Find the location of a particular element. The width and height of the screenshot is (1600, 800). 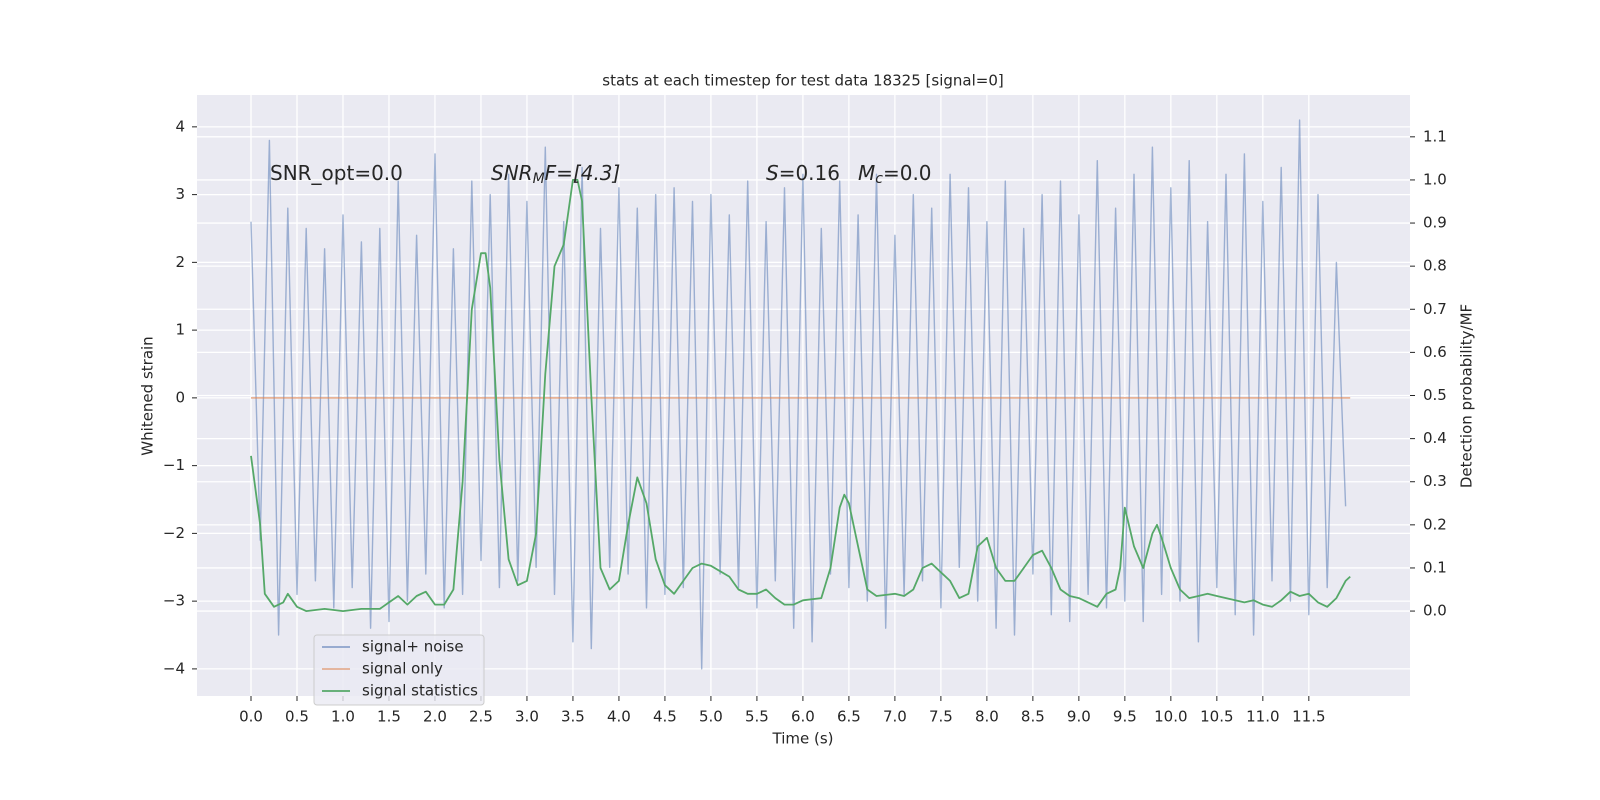

x-tick-label: 4.5 is located at coordinates (665, 717).